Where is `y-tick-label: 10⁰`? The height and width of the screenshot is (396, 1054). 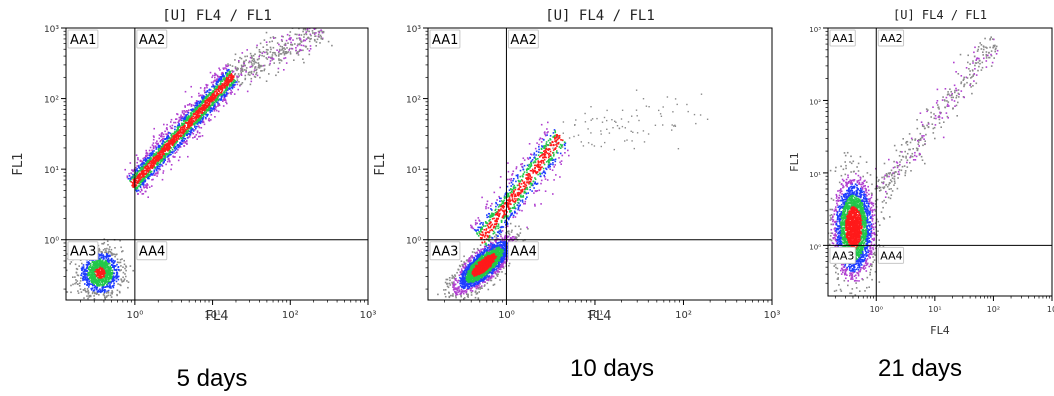 y-tick-label: 10⁰ is located at coordinates (51, 242).